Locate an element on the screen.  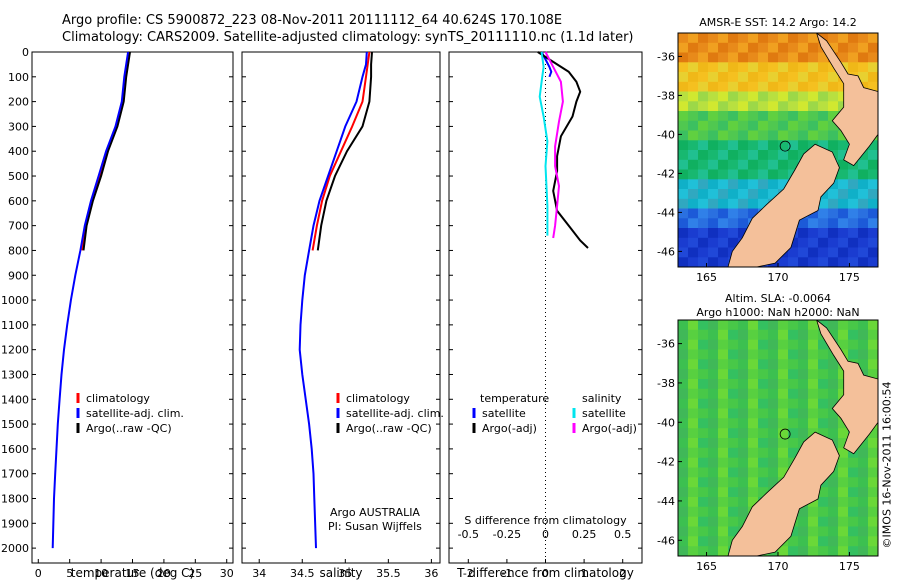
salinity-legend-label-2: Argo(..raw -QC) is located at coordinates (389, 428).